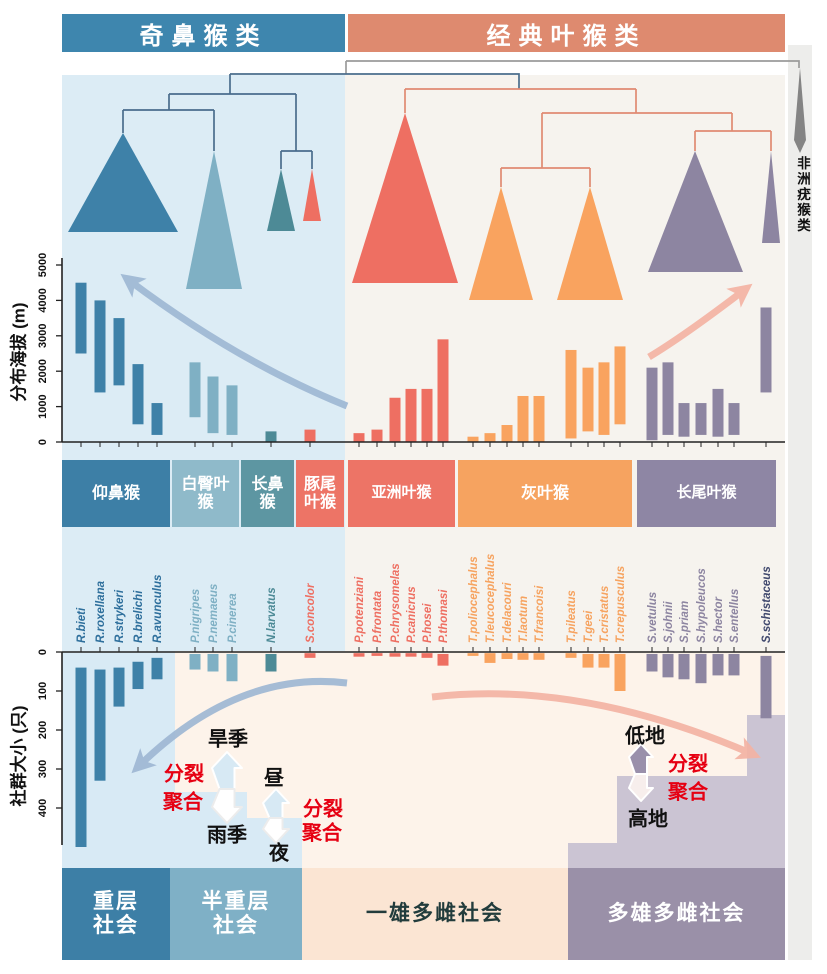 The image size is (827, 974). Describe the element at coordinates (539, 418) in the screenshot. I see `elevation-bar-T.francoisi` at that location.